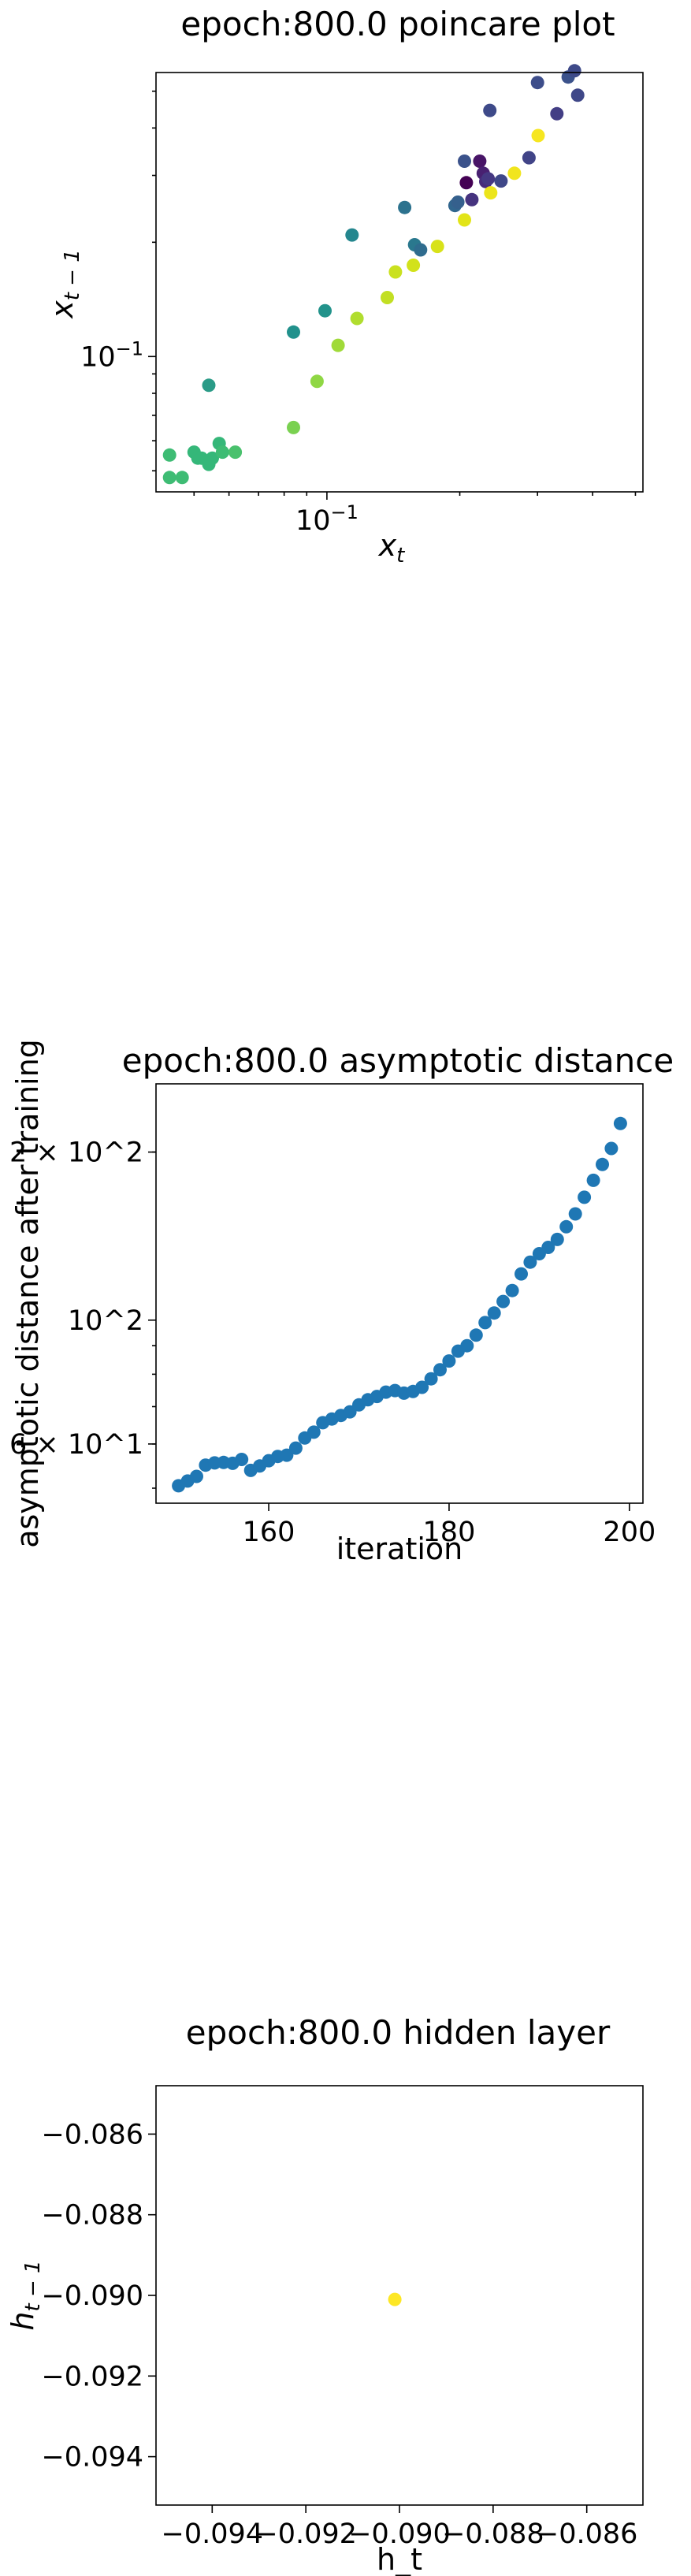  What do you see at coordinates (213, 2534) in the screenshot?
I see `x-tick-label: −0.094` at bounding box center [213, 2534].